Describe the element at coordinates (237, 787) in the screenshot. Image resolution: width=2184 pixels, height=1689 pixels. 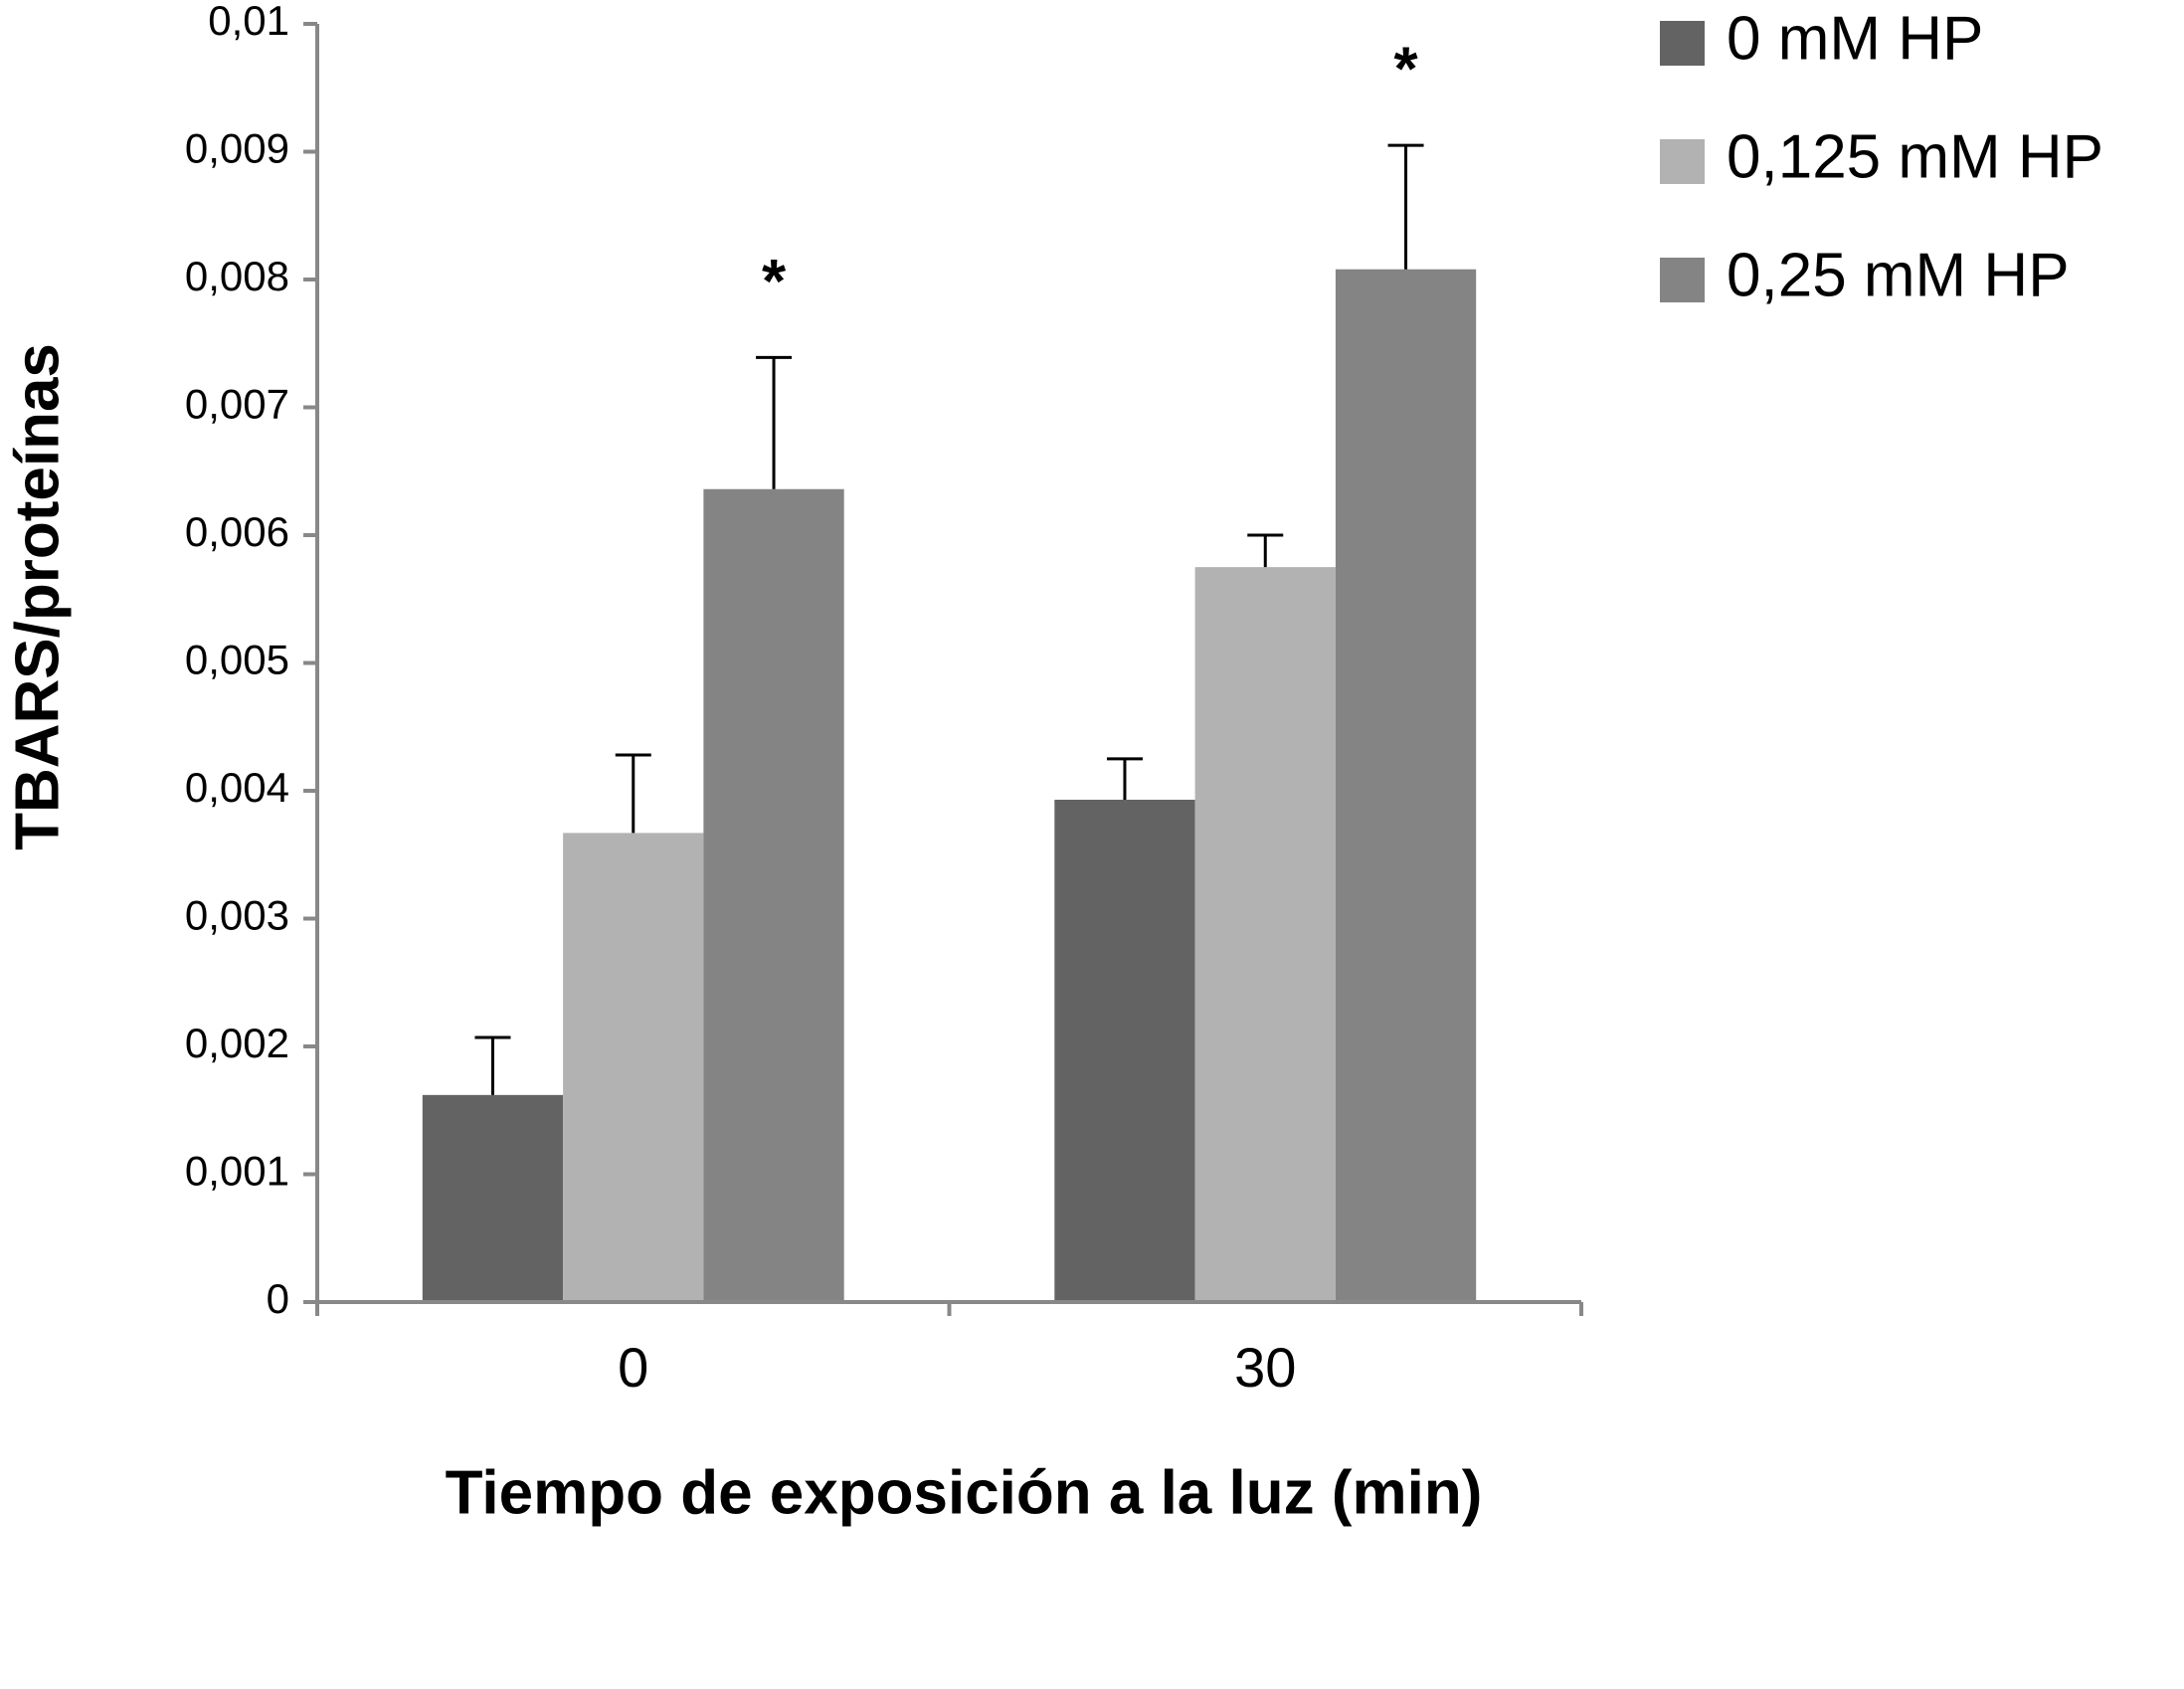
I see `y-tick-label: 0,004` at that location.